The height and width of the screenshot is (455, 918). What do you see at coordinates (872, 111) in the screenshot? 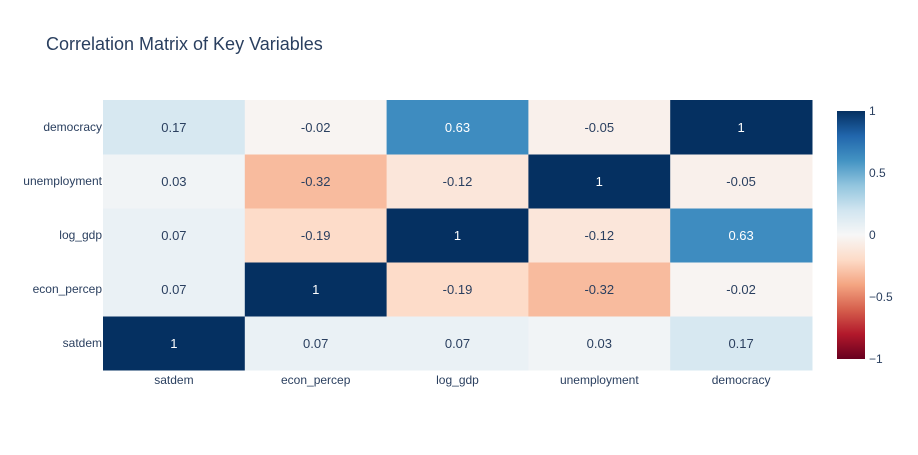
I see `colorbar-tick-label: 1` at bounding box center [872, 111].